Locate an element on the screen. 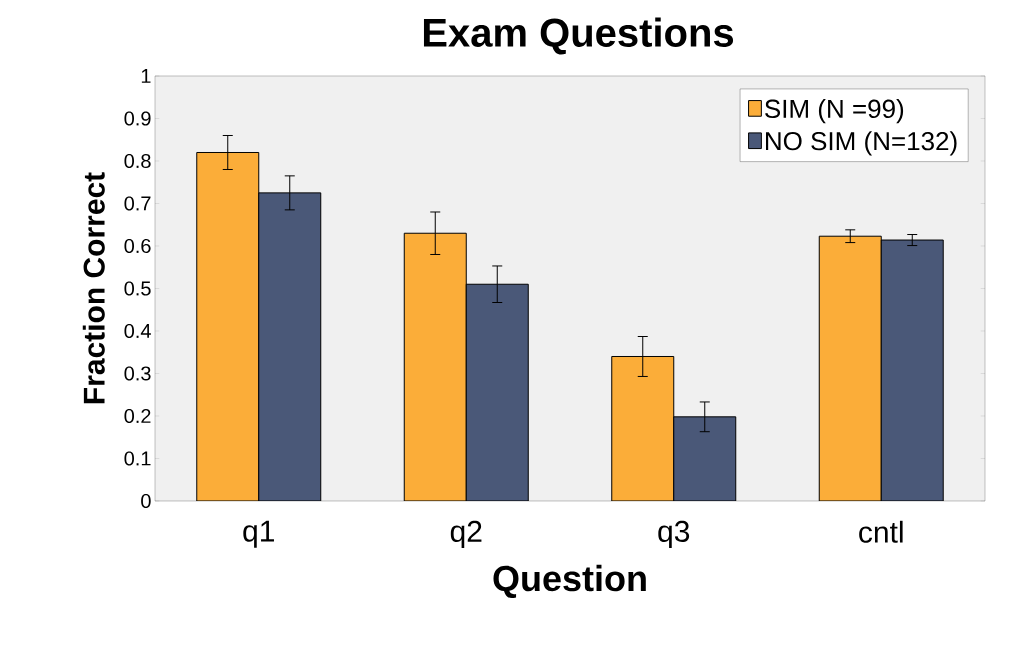 The image size is (1012, 650). y-tick-label: 0 is located at coordinates (146, 501).